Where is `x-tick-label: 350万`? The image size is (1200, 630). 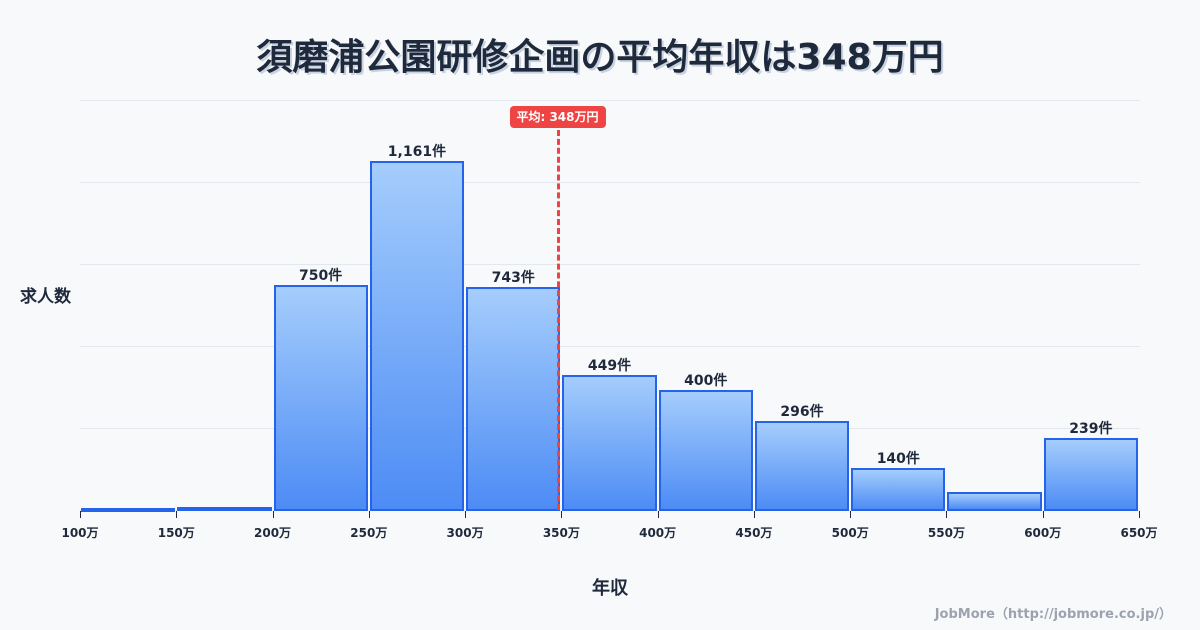 x-tick-label: 350万 is located at coordinates (561, 533).